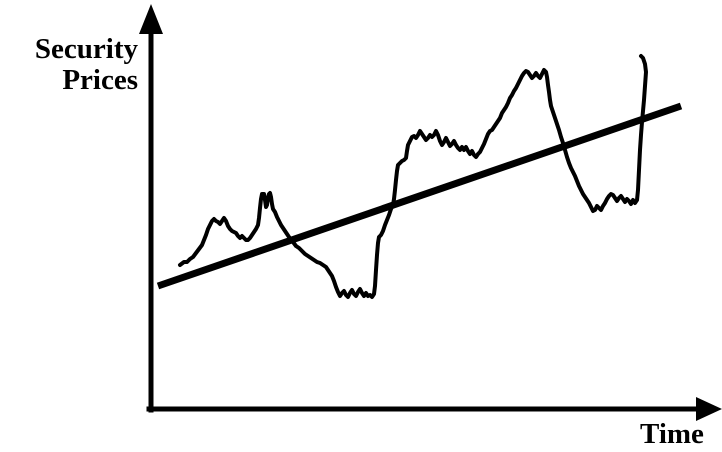  I want to click on y-axis-label: Security Prices, so click(86, 65).